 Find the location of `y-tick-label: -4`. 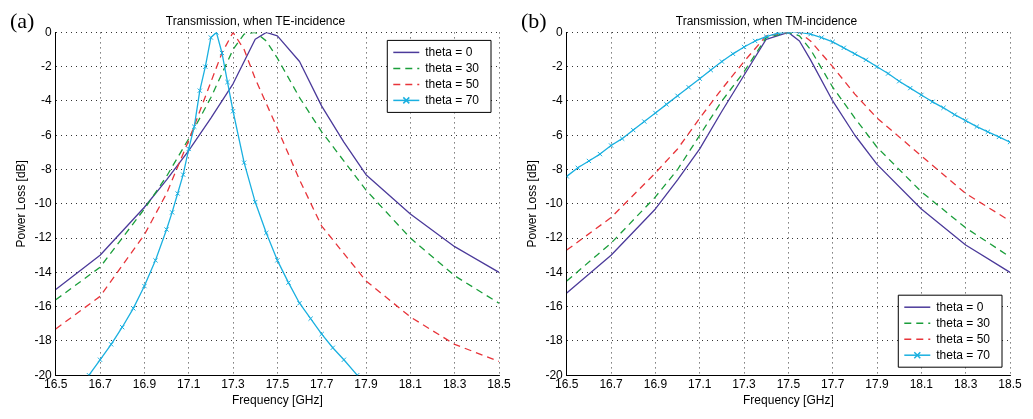

y-tick-label: -4 is located at coordinates (47, 100).